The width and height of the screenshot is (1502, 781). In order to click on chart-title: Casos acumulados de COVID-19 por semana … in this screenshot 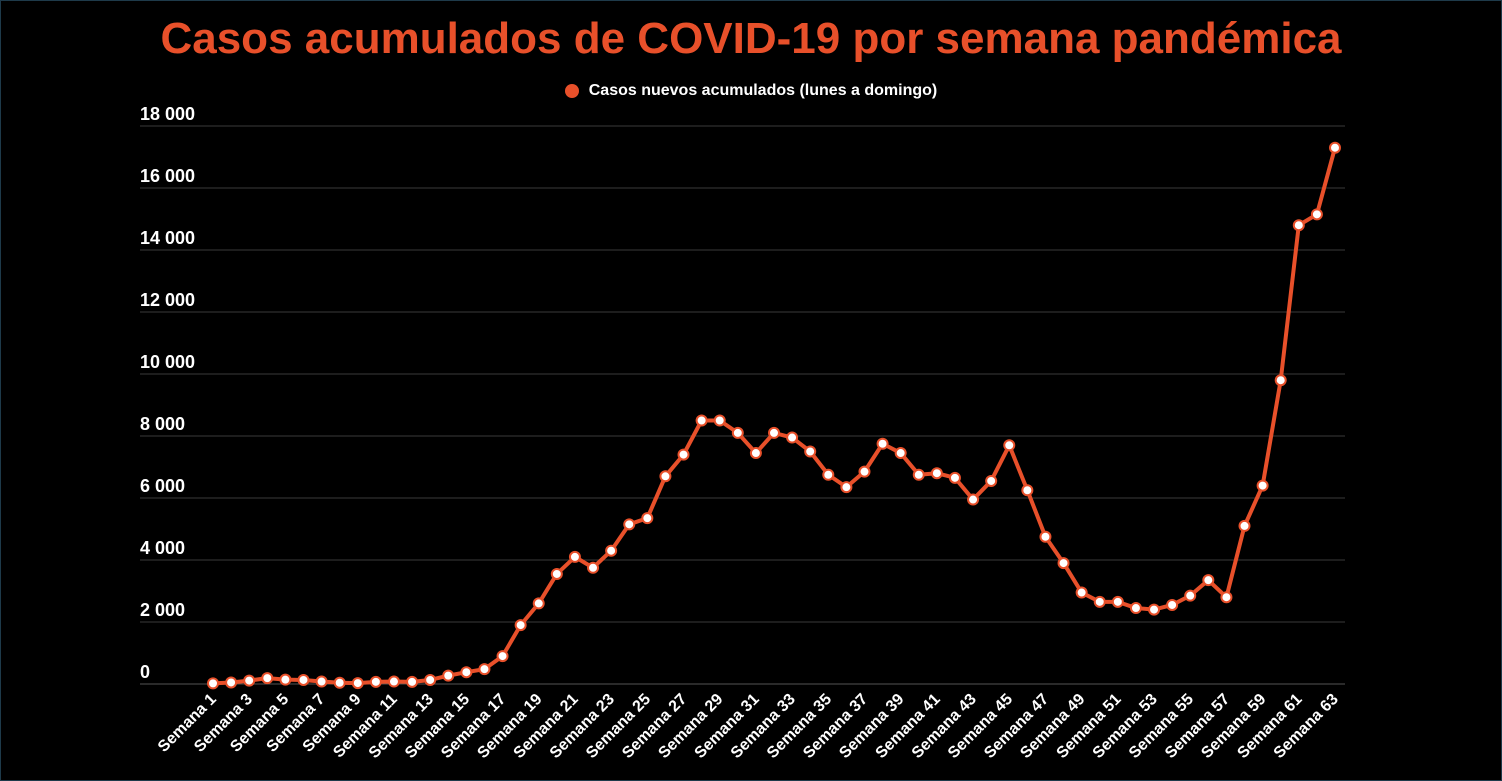, I will do `click(751, 38)`.